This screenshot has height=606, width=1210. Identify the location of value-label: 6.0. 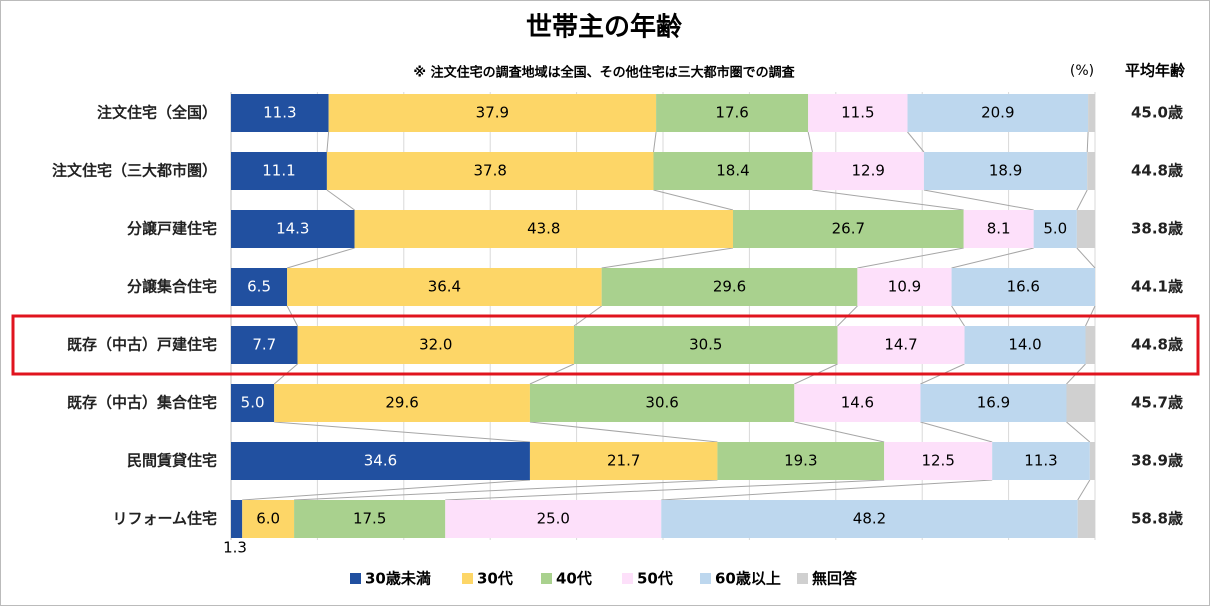
(268, 519).